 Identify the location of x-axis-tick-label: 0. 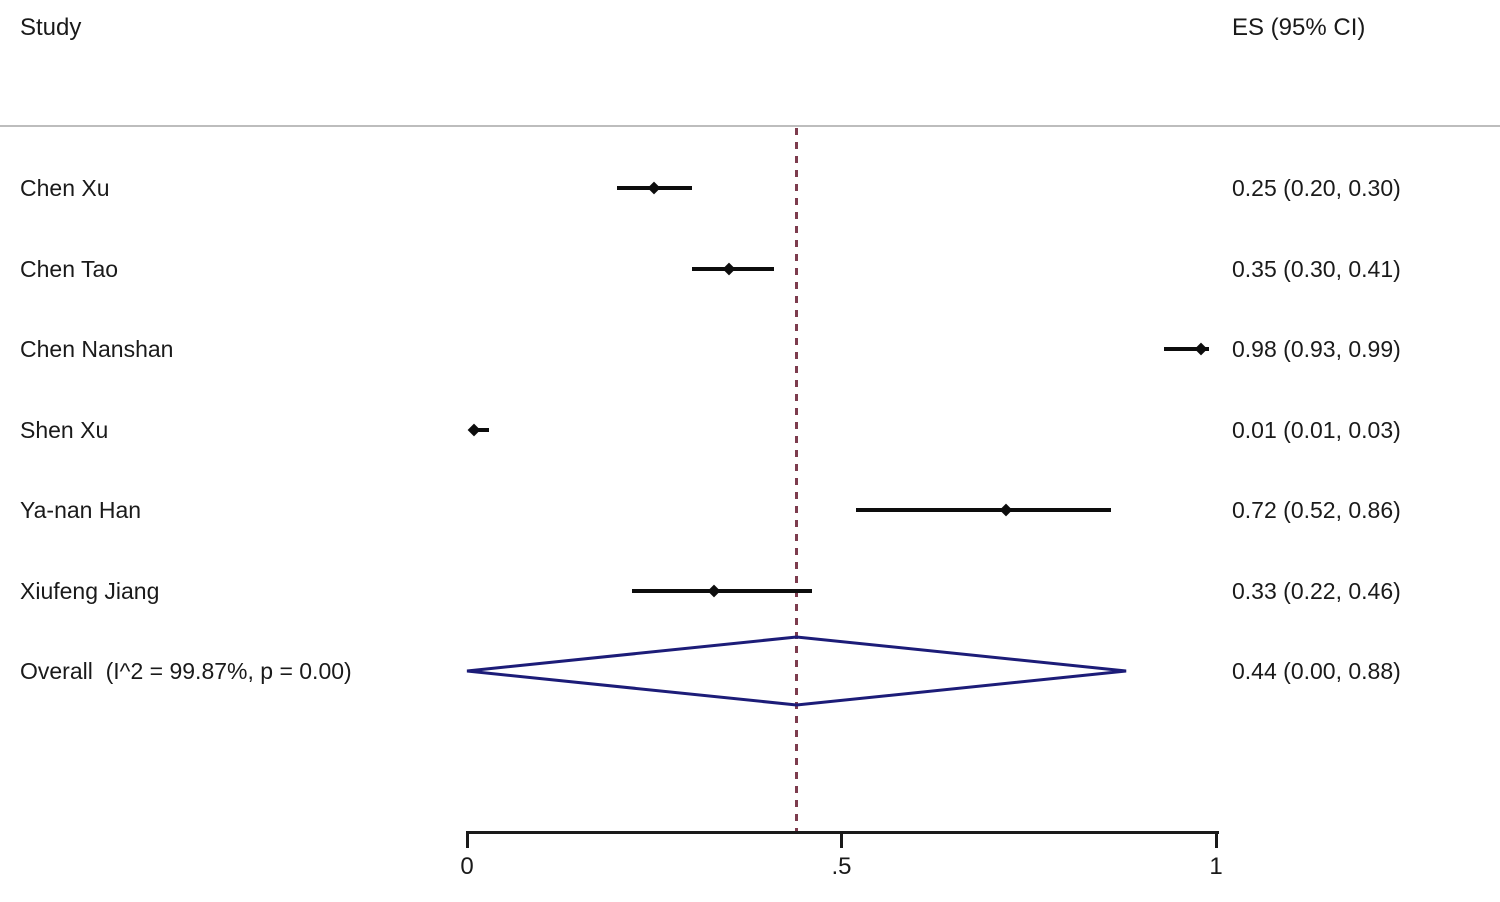
(467, 866).